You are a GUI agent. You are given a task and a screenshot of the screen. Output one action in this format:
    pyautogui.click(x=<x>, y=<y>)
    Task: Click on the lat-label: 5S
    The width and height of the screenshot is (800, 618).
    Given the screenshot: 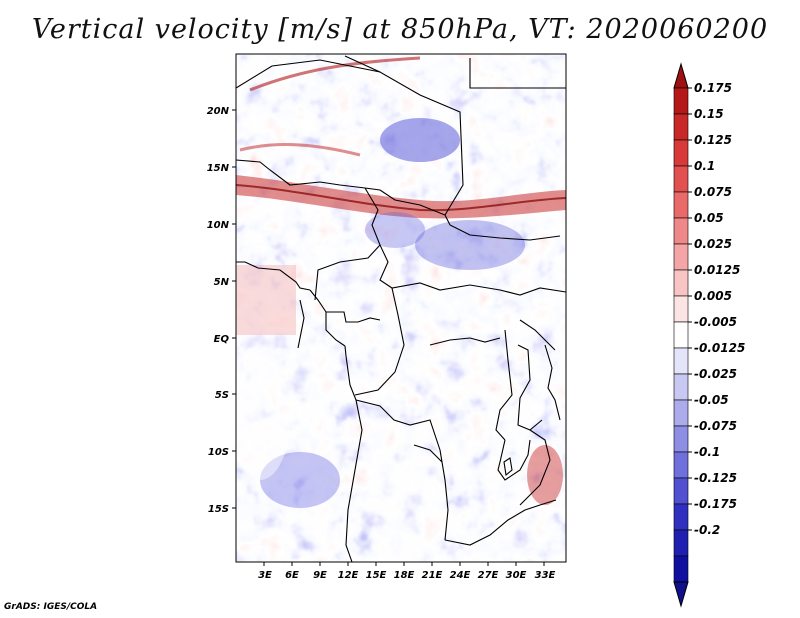 What is the action you would take?
    pyautogui.click(x=222, y=395)
    